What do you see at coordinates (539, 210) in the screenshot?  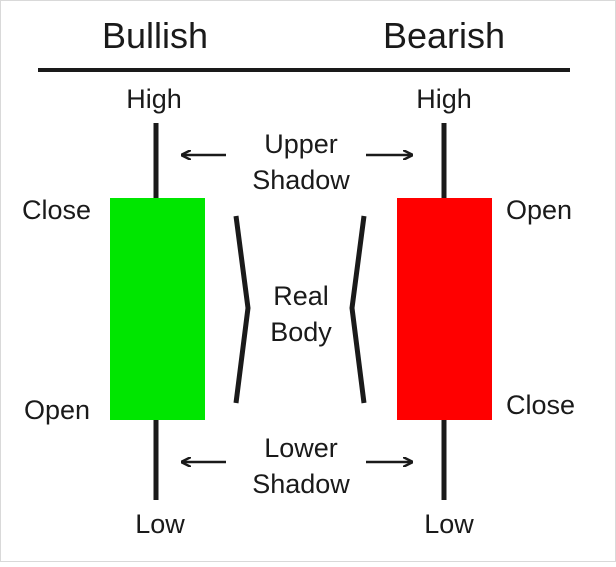 I see `bearish-open-label: Open` at bounding box center [539, 210].